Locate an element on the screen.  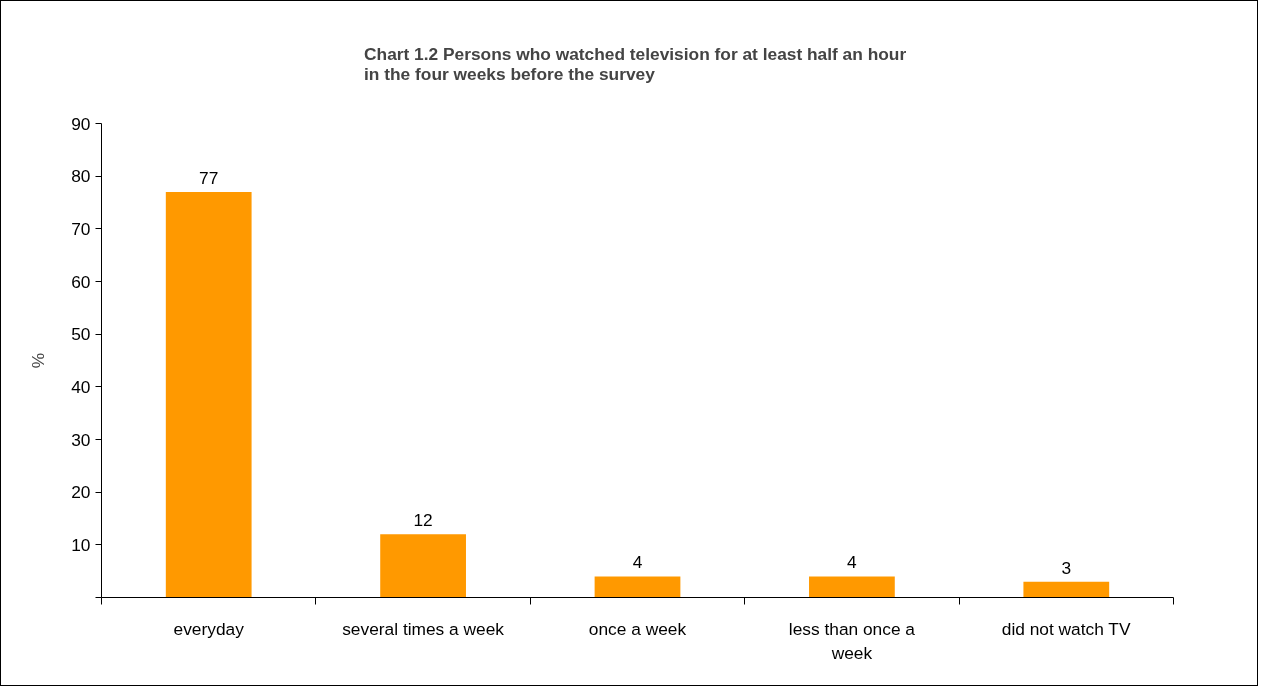
x-tick-label: once a week is located at coordinates (637, 628).